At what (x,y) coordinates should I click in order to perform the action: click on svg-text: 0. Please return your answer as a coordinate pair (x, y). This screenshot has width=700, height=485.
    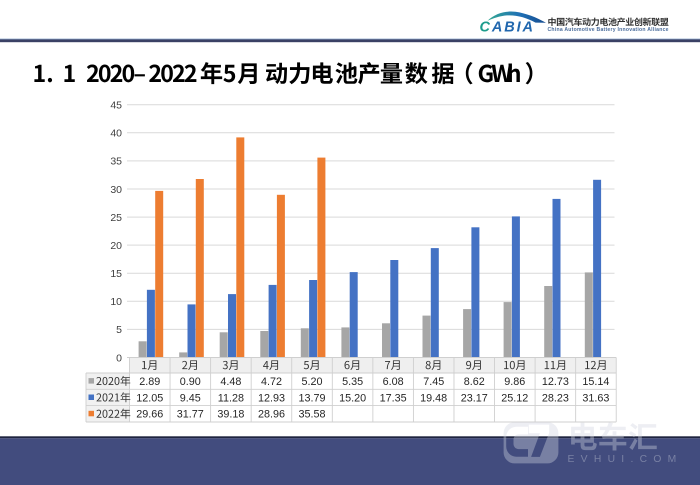
    Looking at the image, I should click on (119, 358).